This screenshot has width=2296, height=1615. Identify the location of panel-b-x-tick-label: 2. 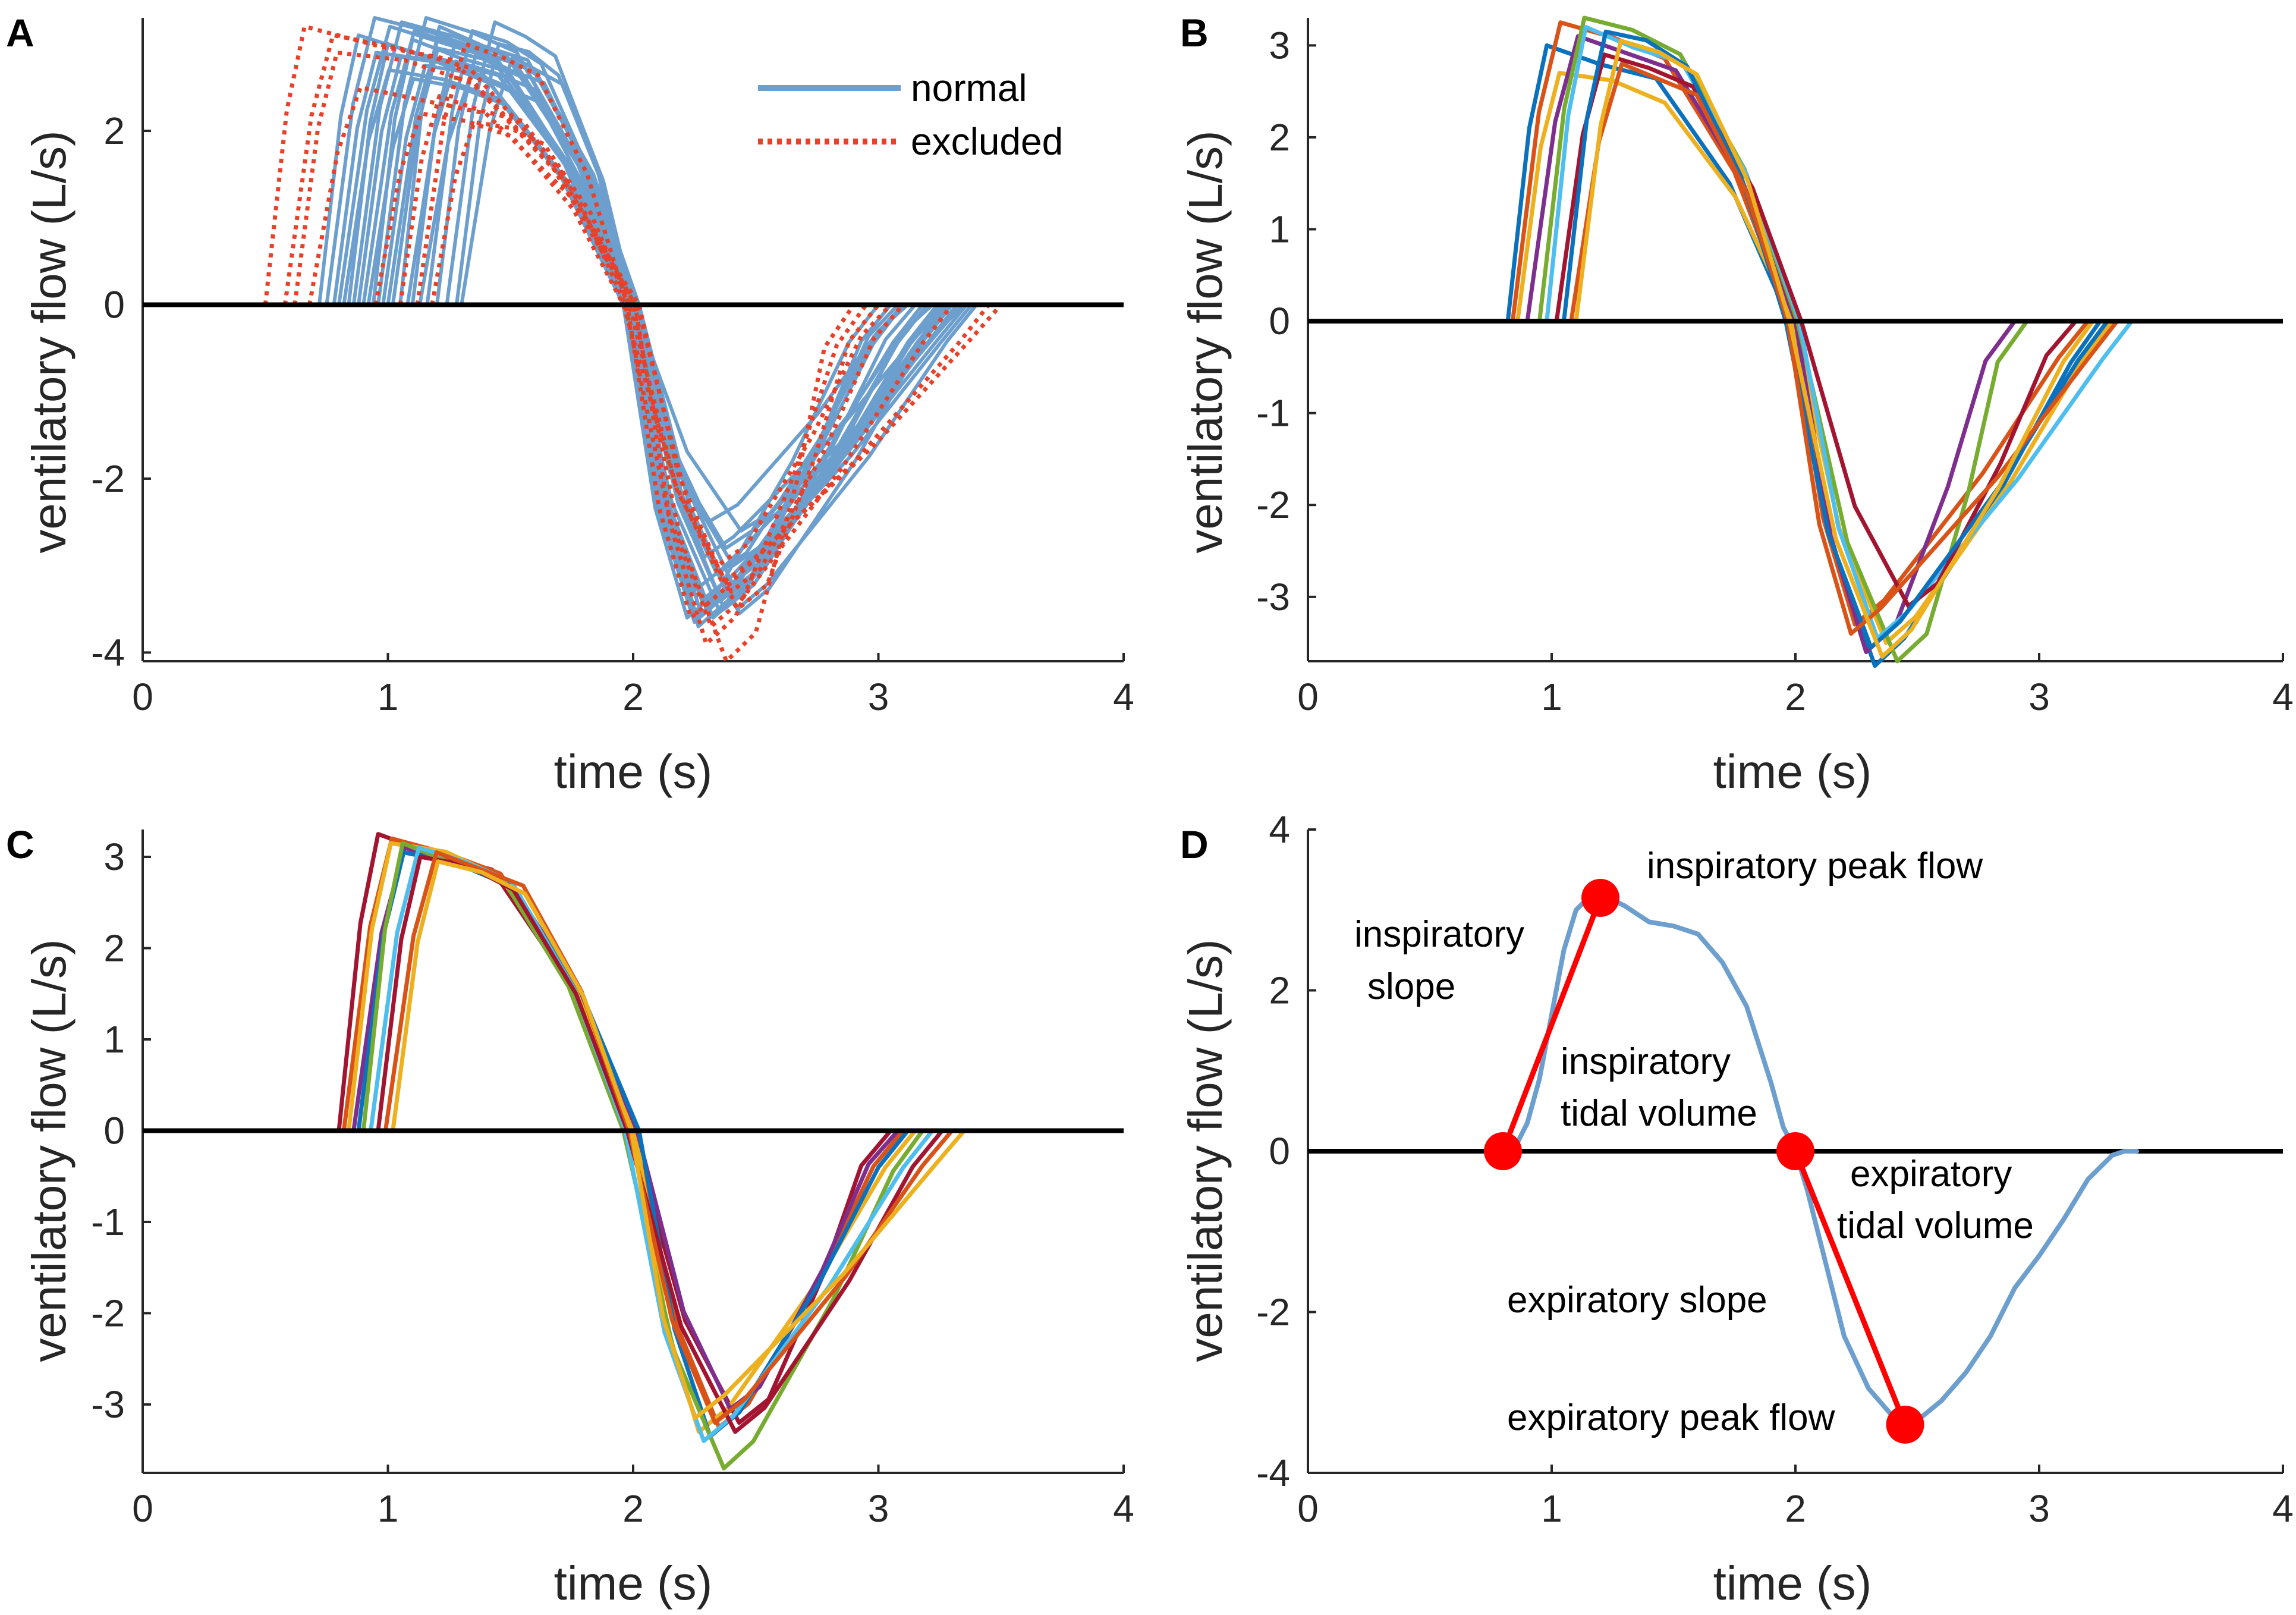
(1795, 696).